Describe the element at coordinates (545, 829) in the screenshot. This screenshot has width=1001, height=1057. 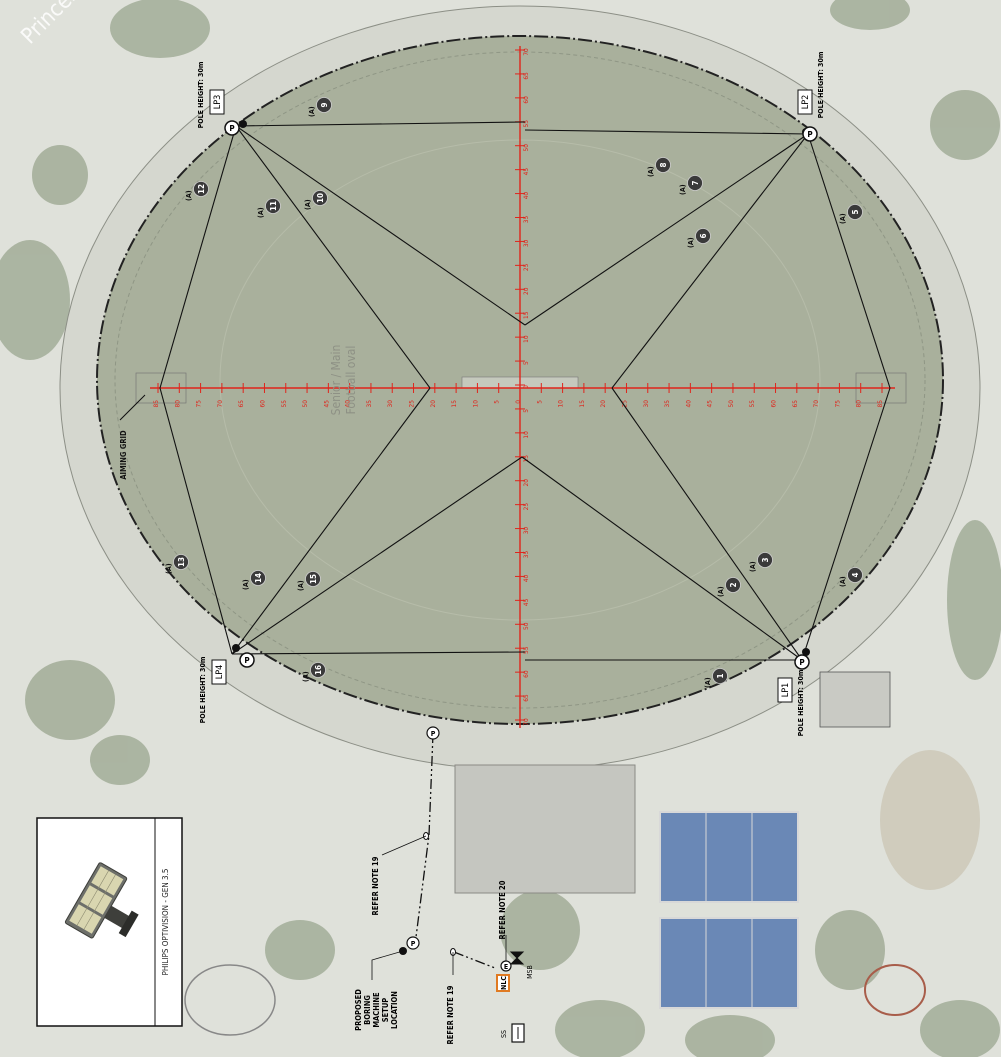
I see `club-building` at that location.